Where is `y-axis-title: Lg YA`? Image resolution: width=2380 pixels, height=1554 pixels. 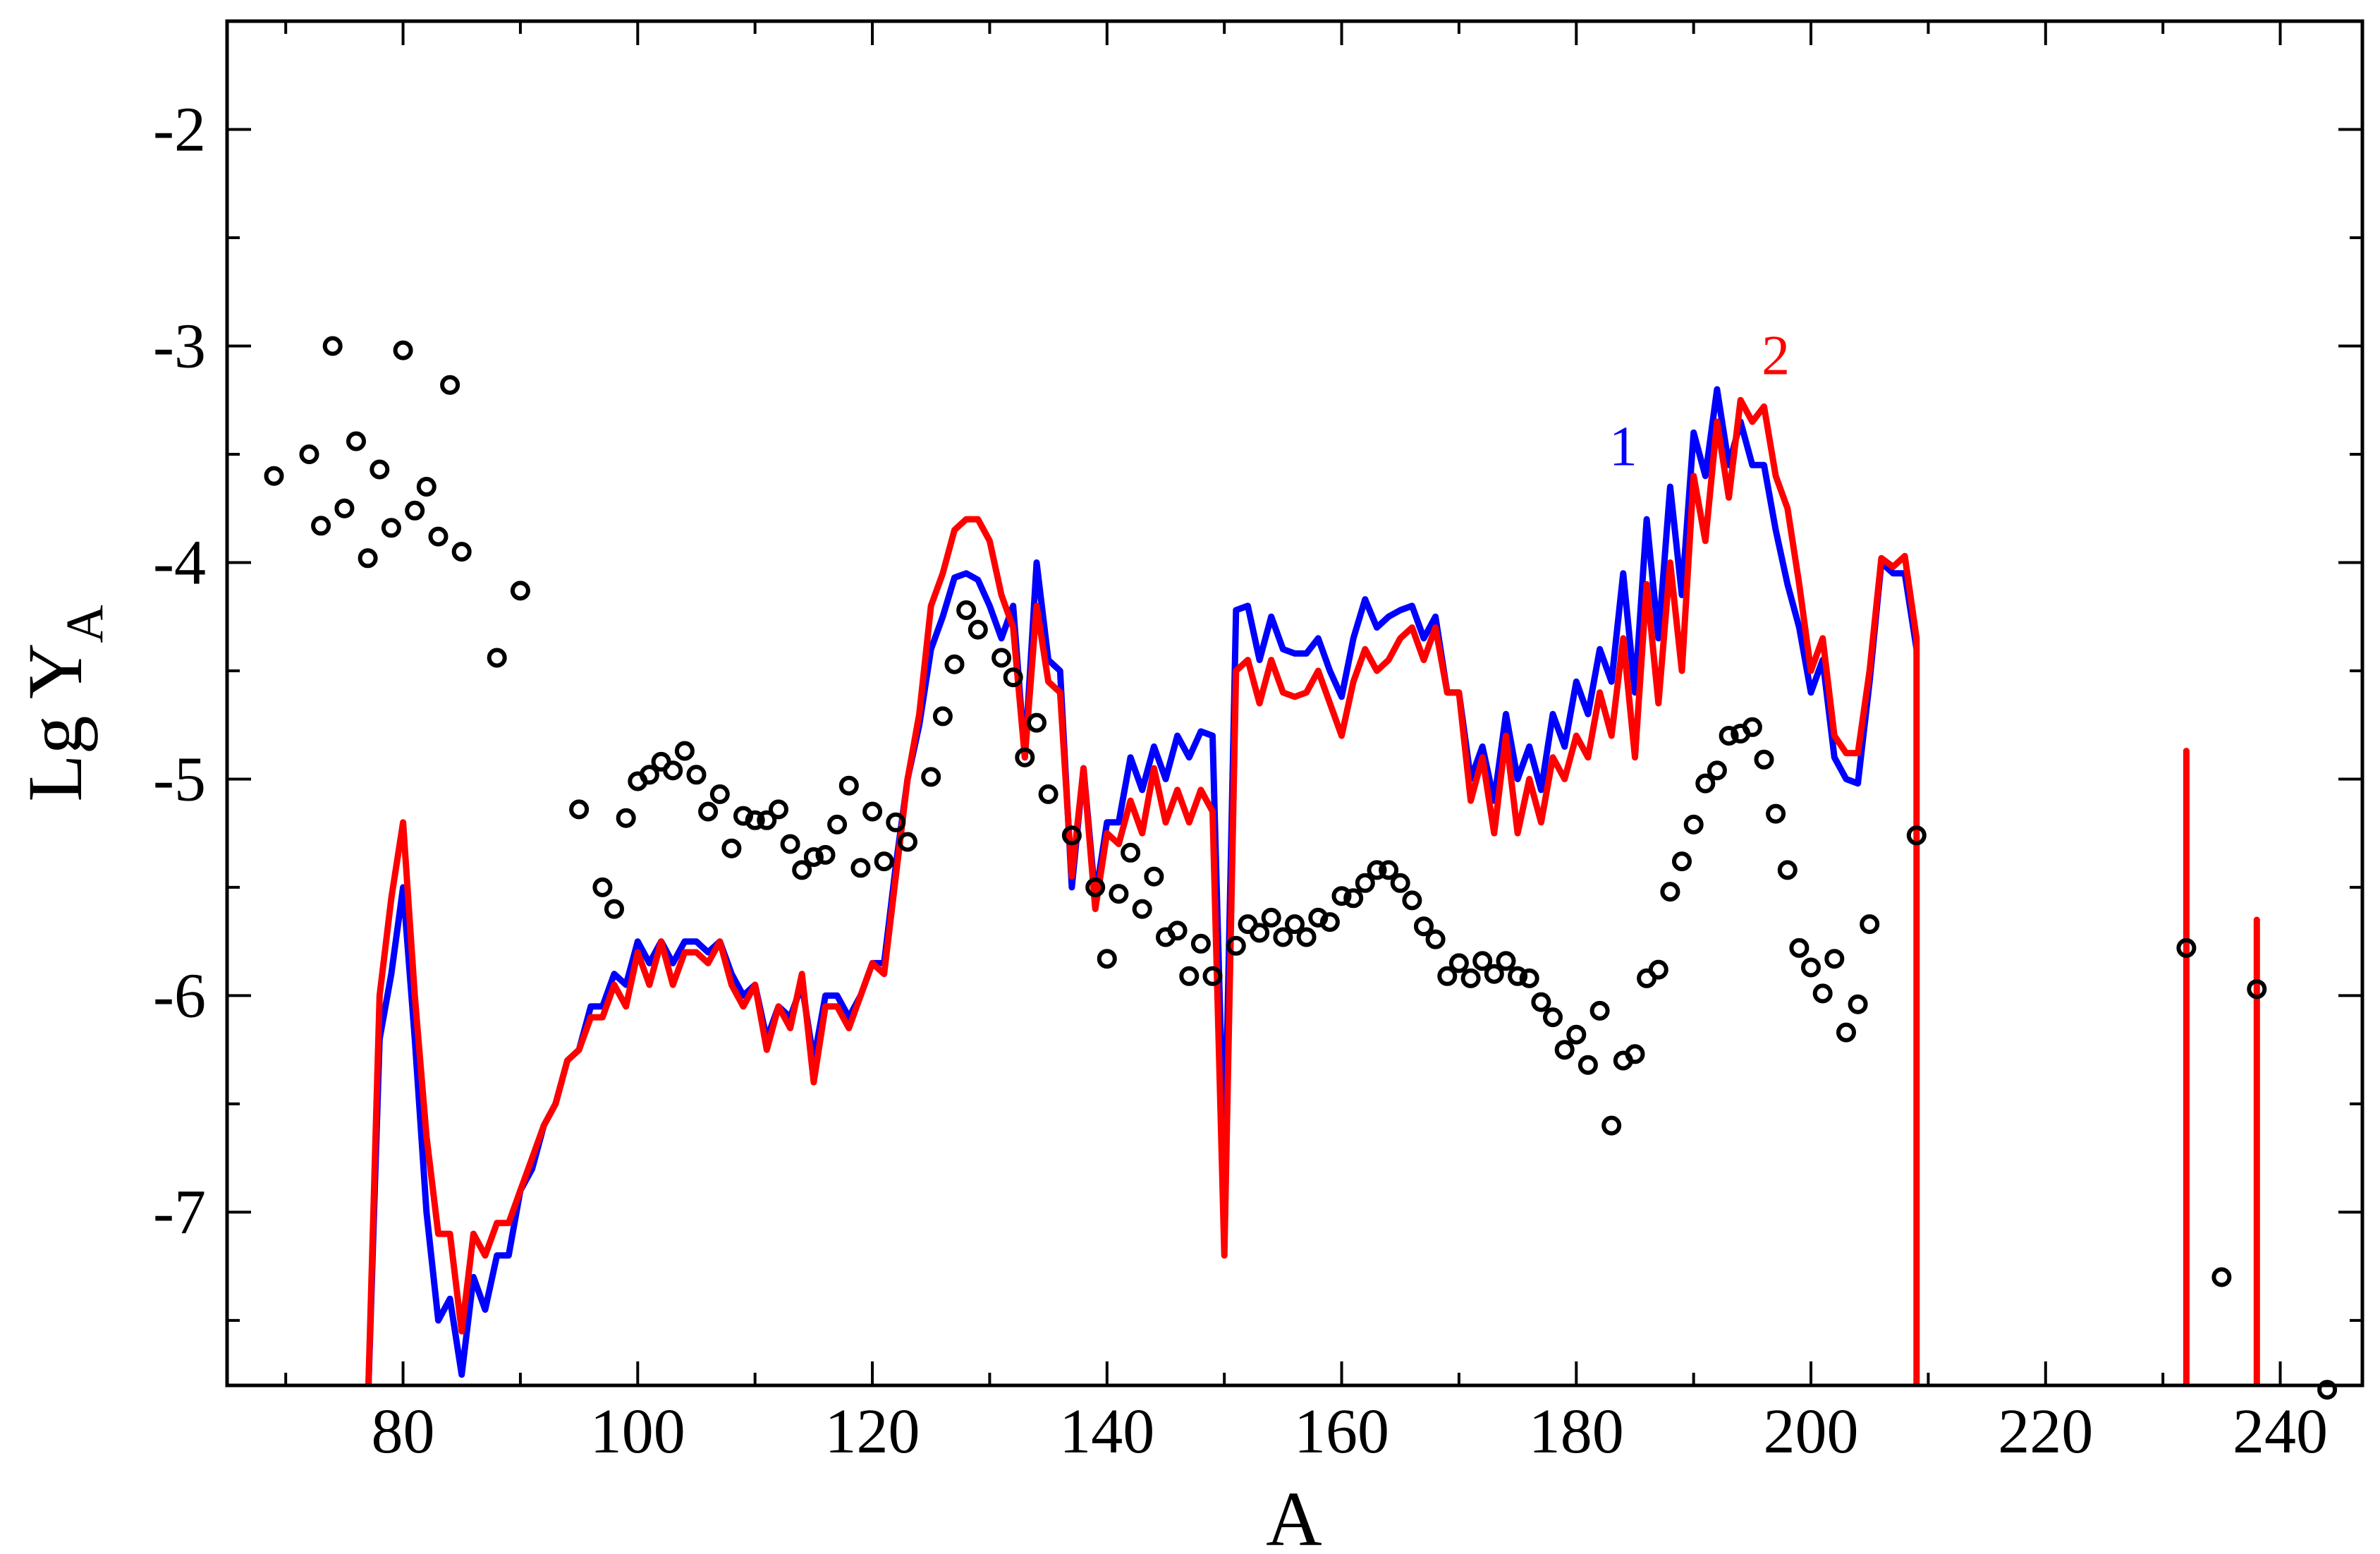 y-axis-title: Lg YA is located at coordinates (63, 703).